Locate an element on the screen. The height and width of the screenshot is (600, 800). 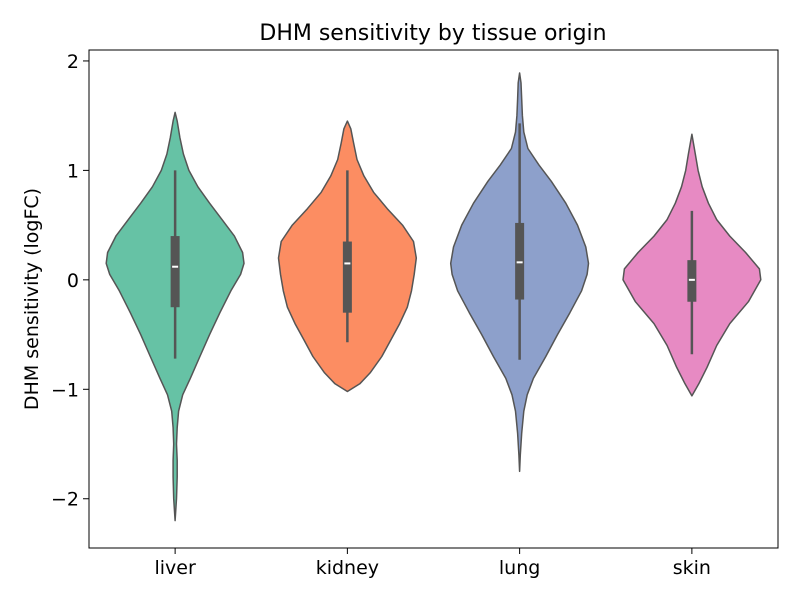
y-tick-label: −2 is located at coordinates (65, 500).